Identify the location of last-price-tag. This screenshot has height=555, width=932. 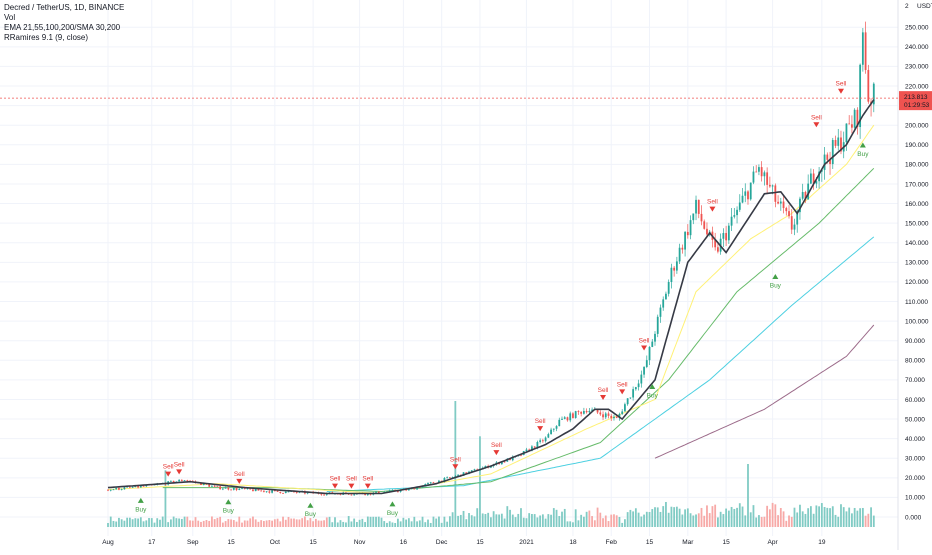
(915, 101).